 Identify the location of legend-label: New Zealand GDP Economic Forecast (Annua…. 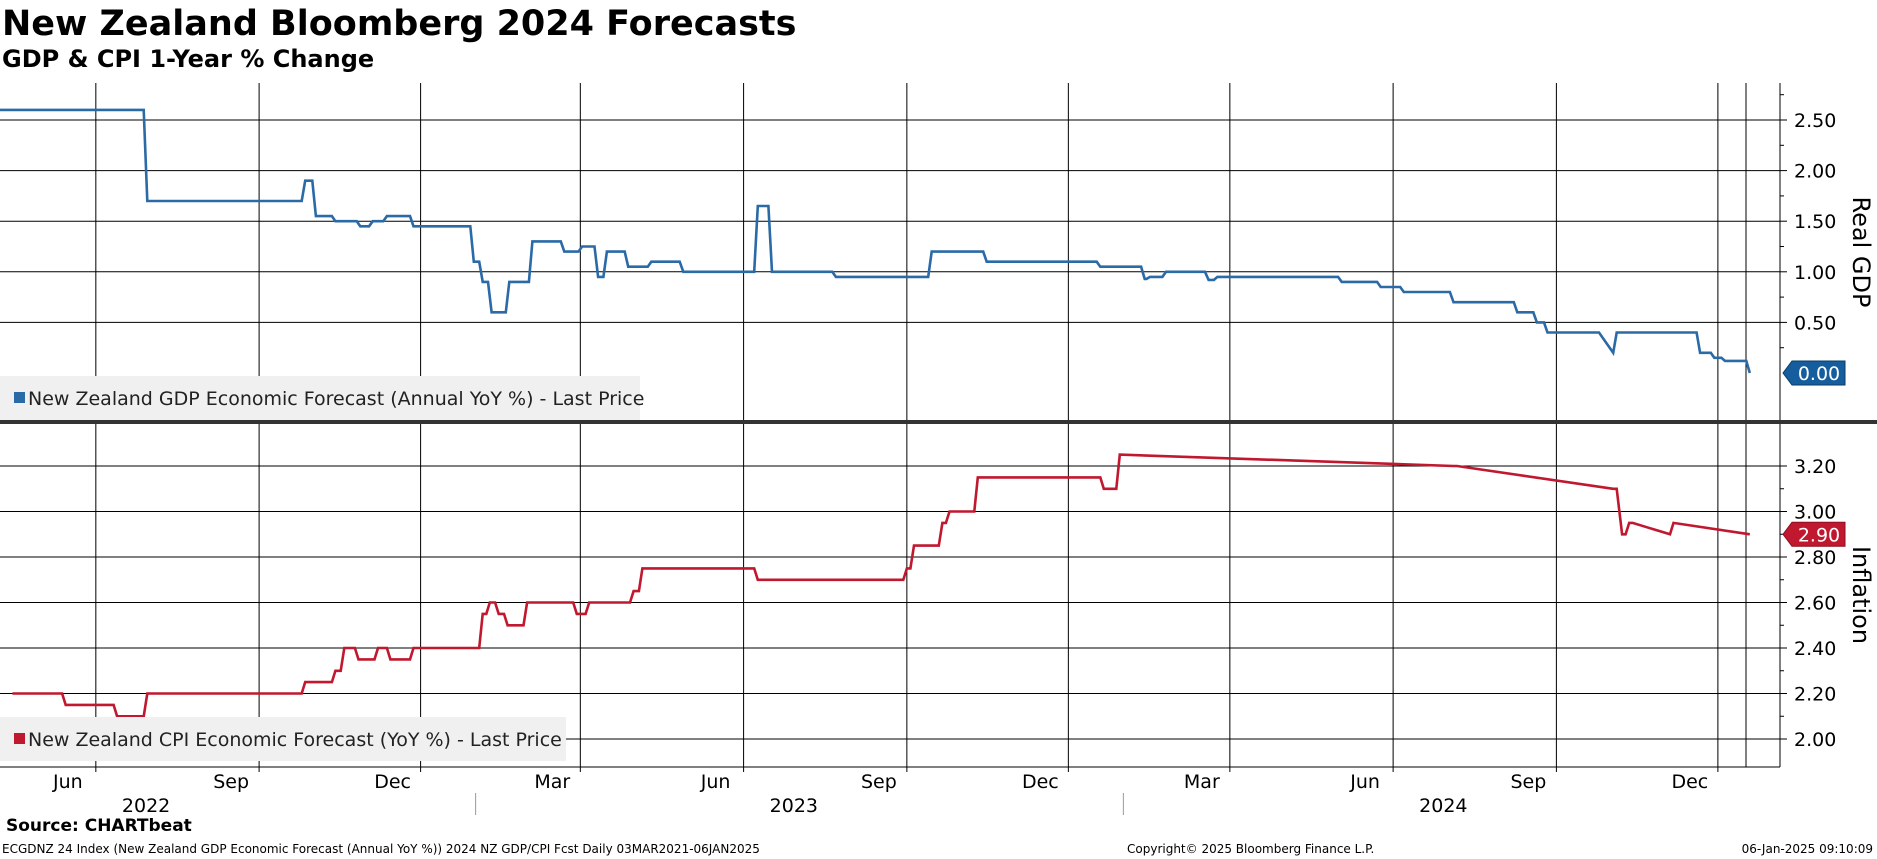
(336, 399).